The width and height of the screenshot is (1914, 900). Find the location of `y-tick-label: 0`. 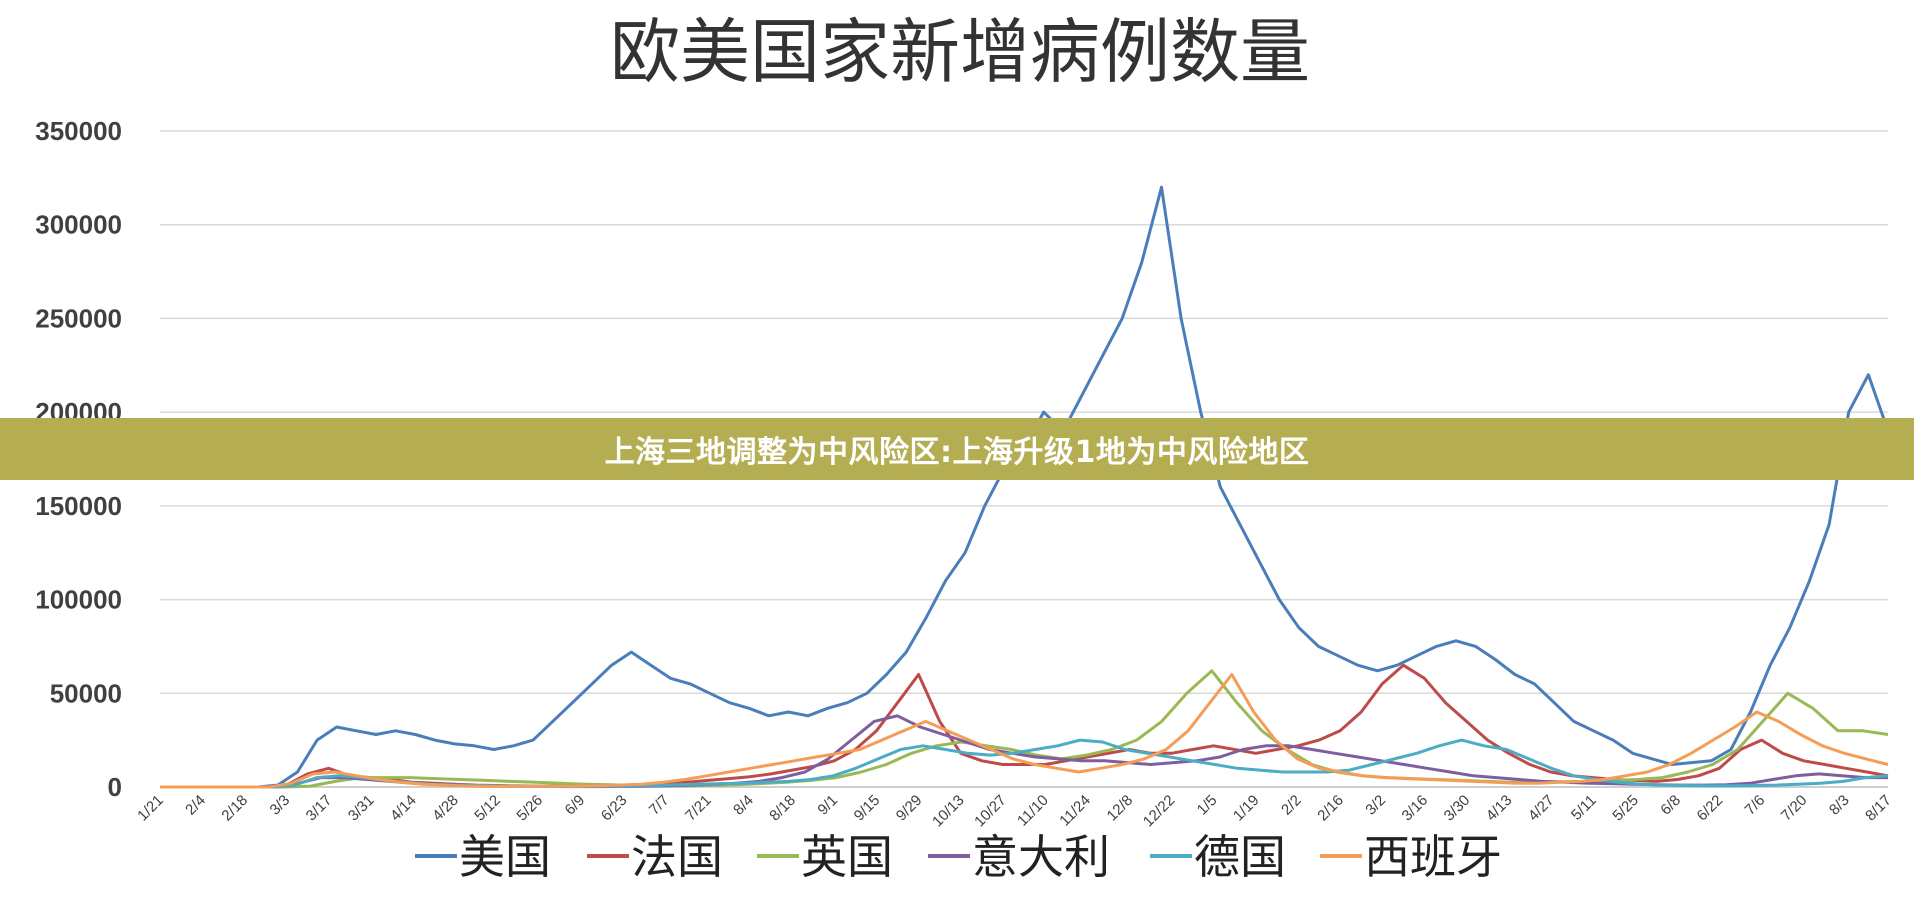

y-tick-label: 0 is located at coordinates (115, 787).